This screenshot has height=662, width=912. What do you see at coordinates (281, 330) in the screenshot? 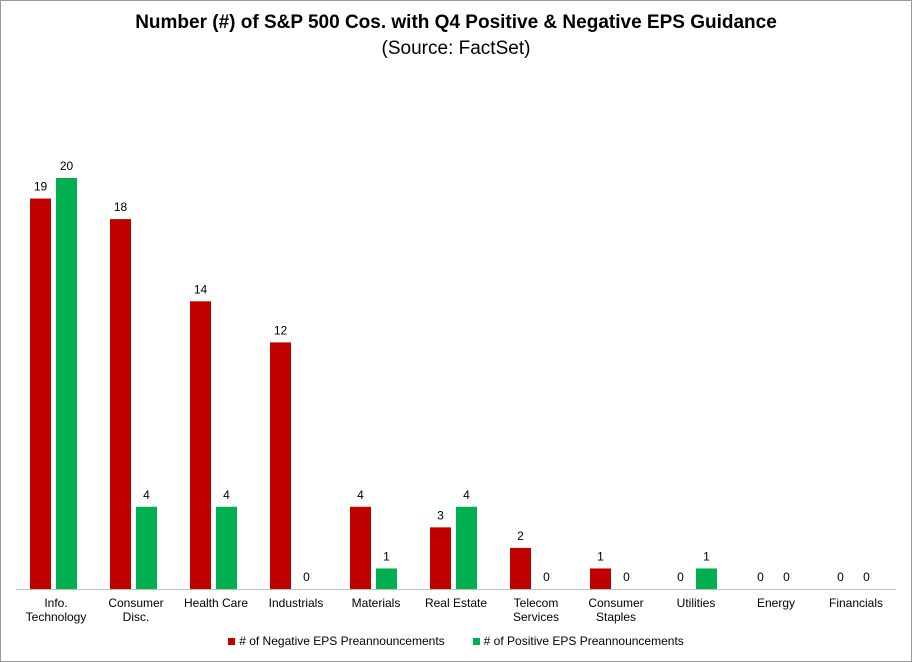
I see `data-label-negative-3: 12` at bounding box center [281, 330].